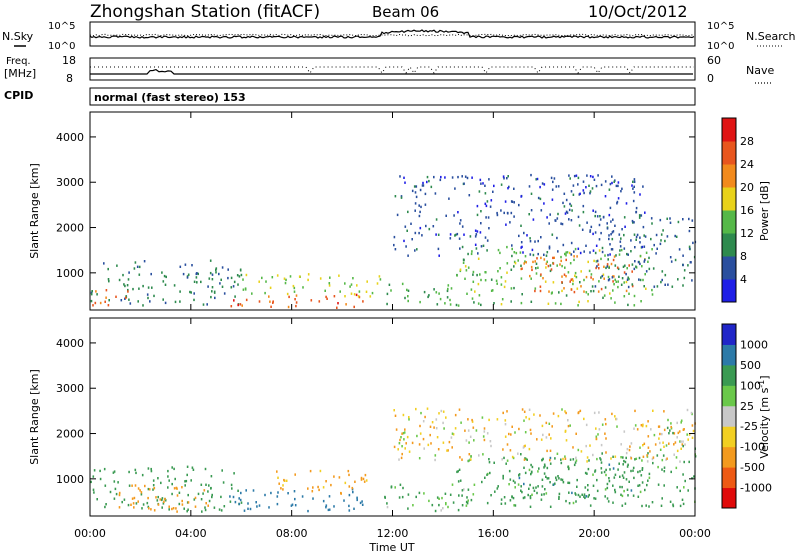  Describe the element at coordinates (764, 416) in the screenshot. I see `velocity-colorbar-label: Velocity [m s-1]` at that location.